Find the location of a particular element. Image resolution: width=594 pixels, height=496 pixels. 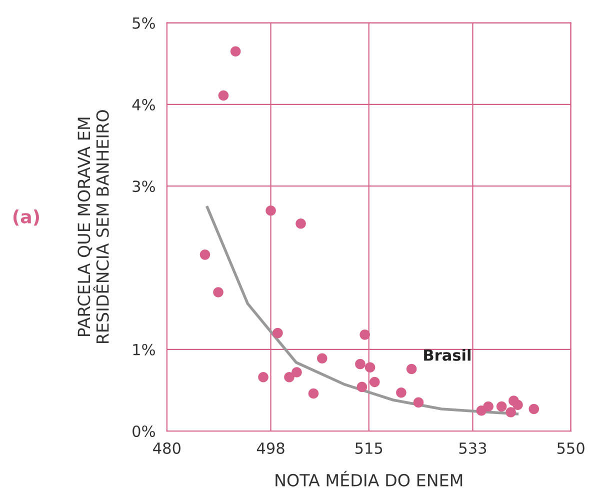

y-axis-title: PARCELA QUE MORAVA EM RESIDÊNCIA SEM BANHEIRO is located at coordinates (93, 227).